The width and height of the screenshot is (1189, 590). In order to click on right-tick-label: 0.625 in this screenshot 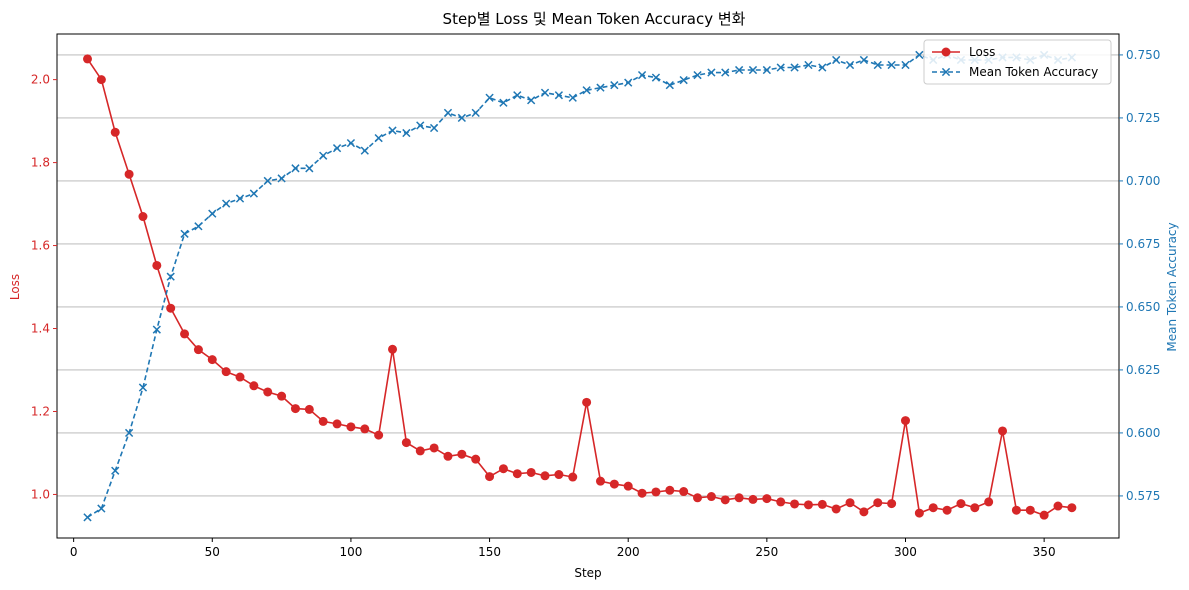, I will do `click(1143, 370)`.